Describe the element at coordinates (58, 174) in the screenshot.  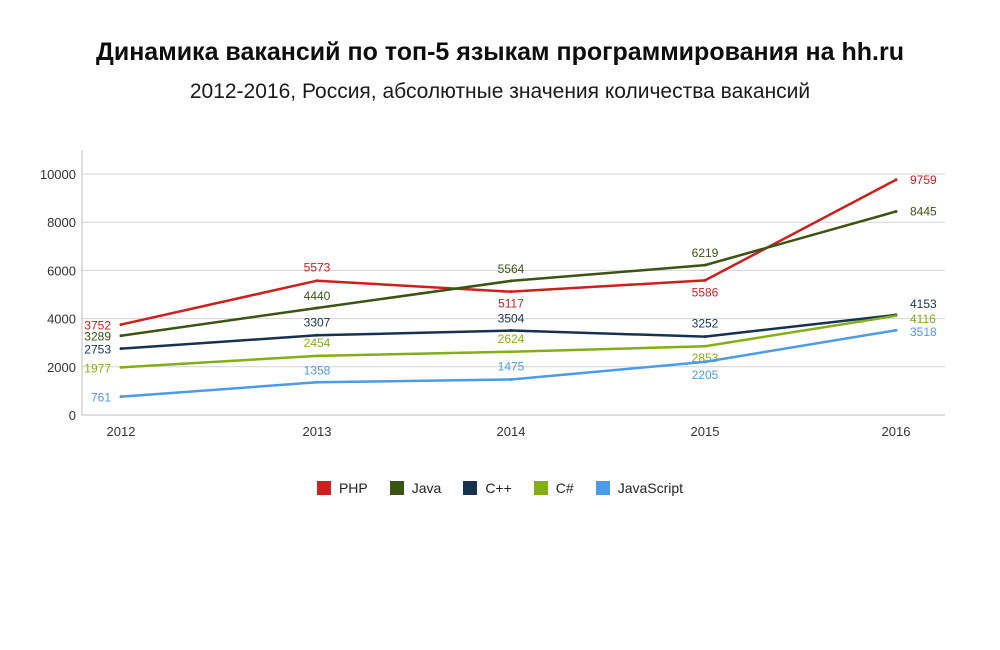
I see `y-tick-label: 10000` at that location.